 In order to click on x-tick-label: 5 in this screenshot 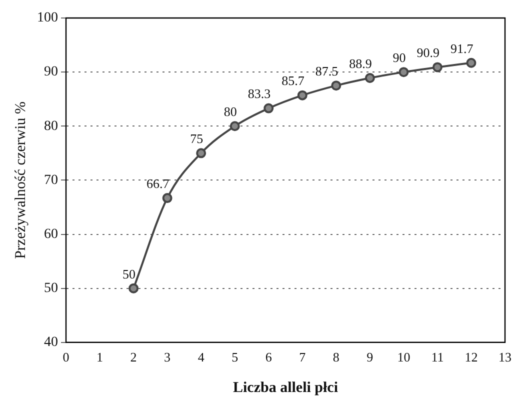, I will do `click(235, 357)`.